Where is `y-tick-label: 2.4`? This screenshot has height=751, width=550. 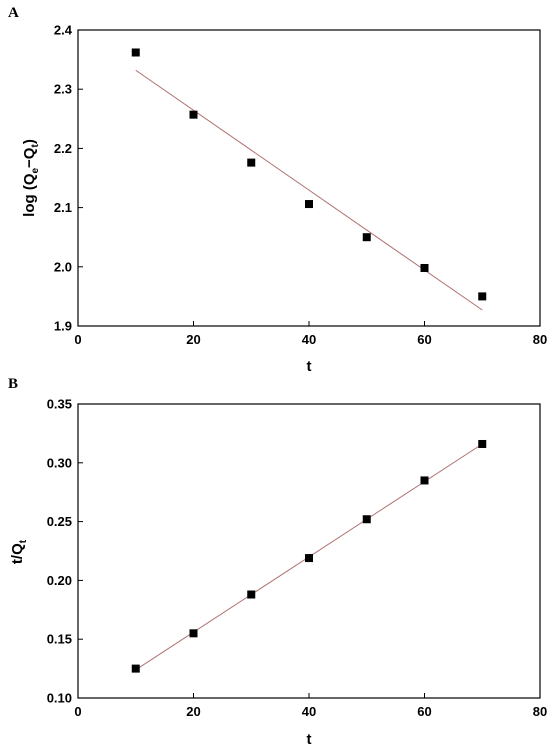
y-tick-label: 2.4 is located at coordinates (63, 30).